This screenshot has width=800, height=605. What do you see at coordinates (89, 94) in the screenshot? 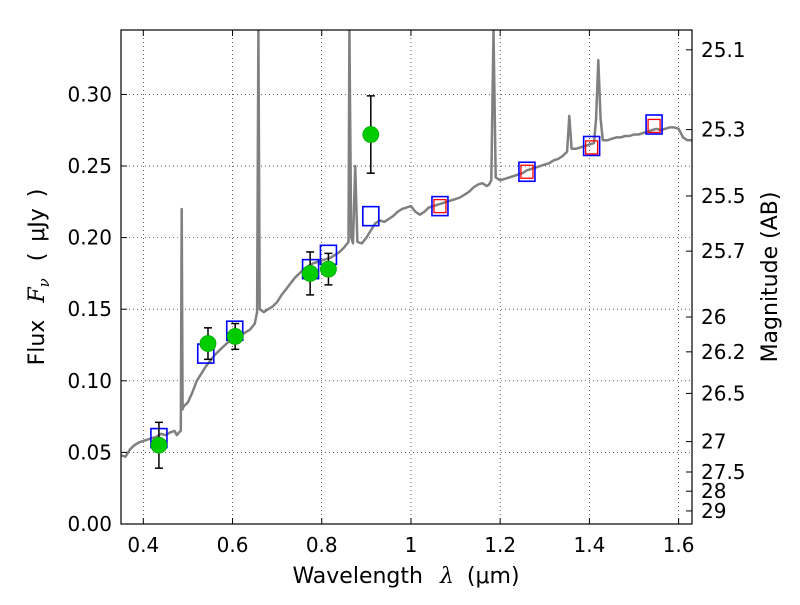
I see `y-tick-label: 0.30` at bounding box center [89, 94].